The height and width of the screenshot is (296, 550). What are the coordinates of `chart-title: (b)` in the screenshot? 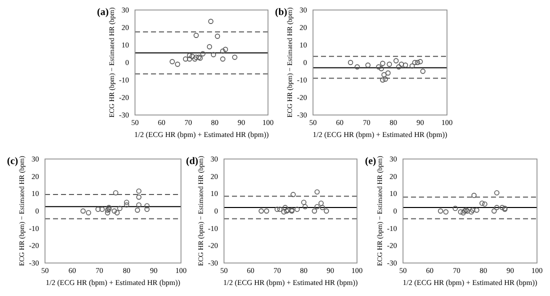 It's located at (281, 12).